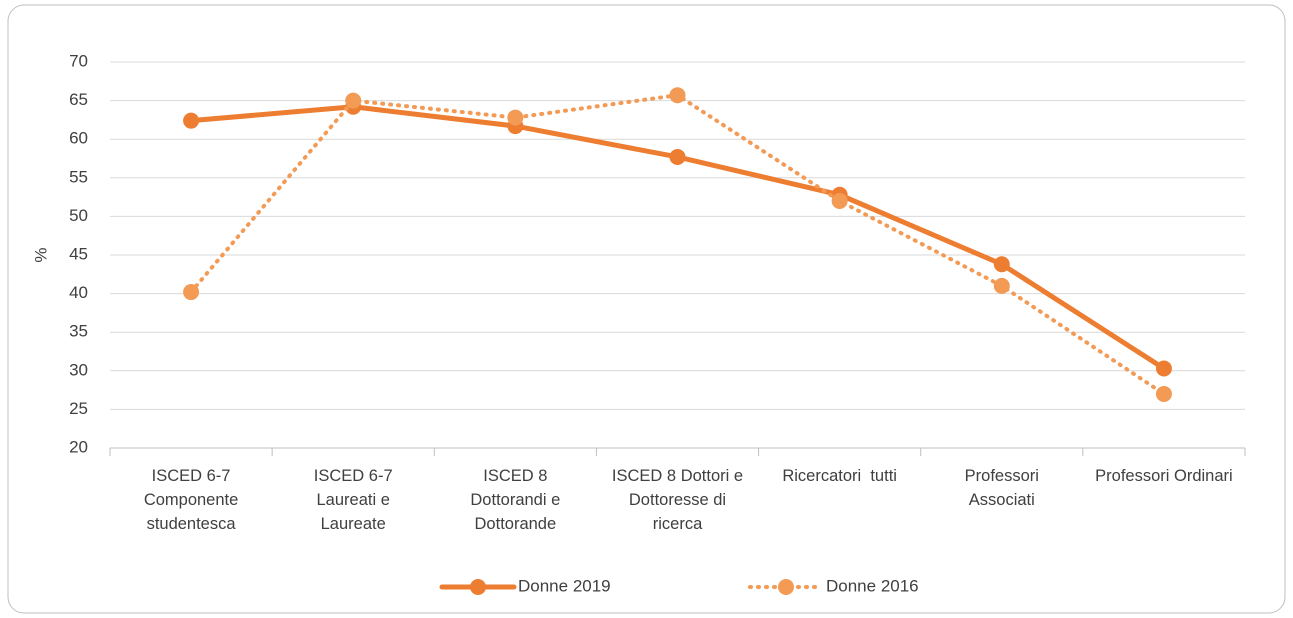 The image size is (1293, 618). What do you see at coordinates (78, 408) in the screenshot?
I see `y-tick-label: 25` at bounding box center [78, 408].